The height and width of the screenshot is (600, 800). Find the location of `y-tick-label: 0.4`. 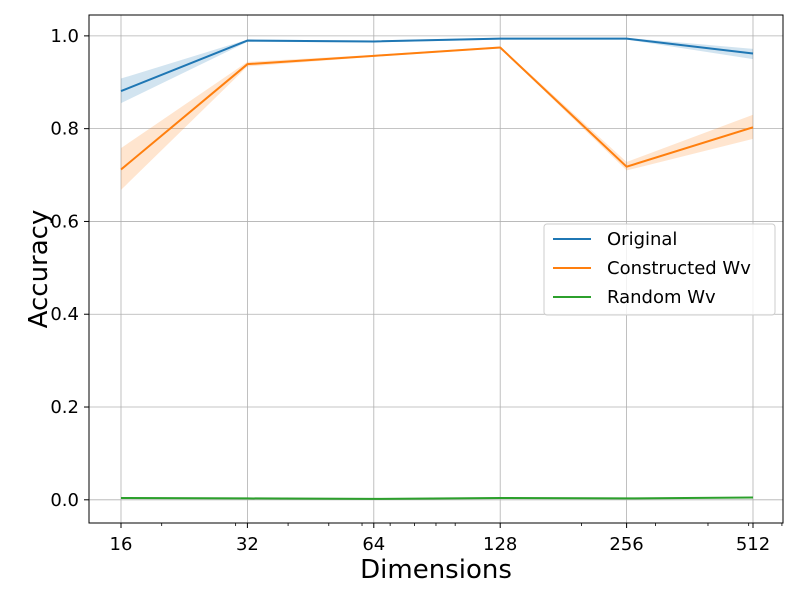

y-tick-label: 0.4 is located at coordinates (64, 314).